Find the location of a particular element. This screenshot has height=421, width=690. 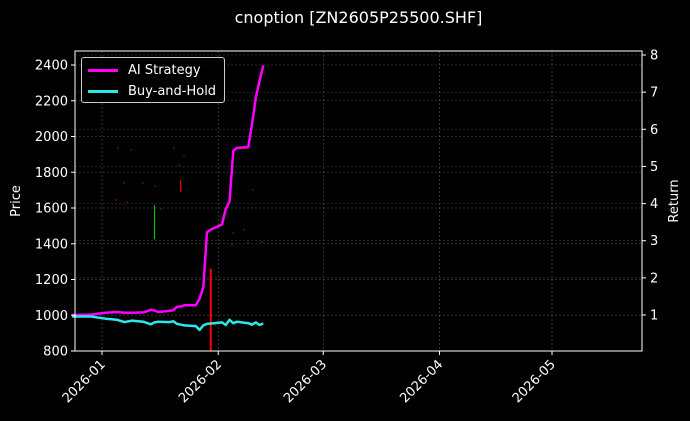

x-tick-label: 2026-04 is located at coordinates (421, 381).